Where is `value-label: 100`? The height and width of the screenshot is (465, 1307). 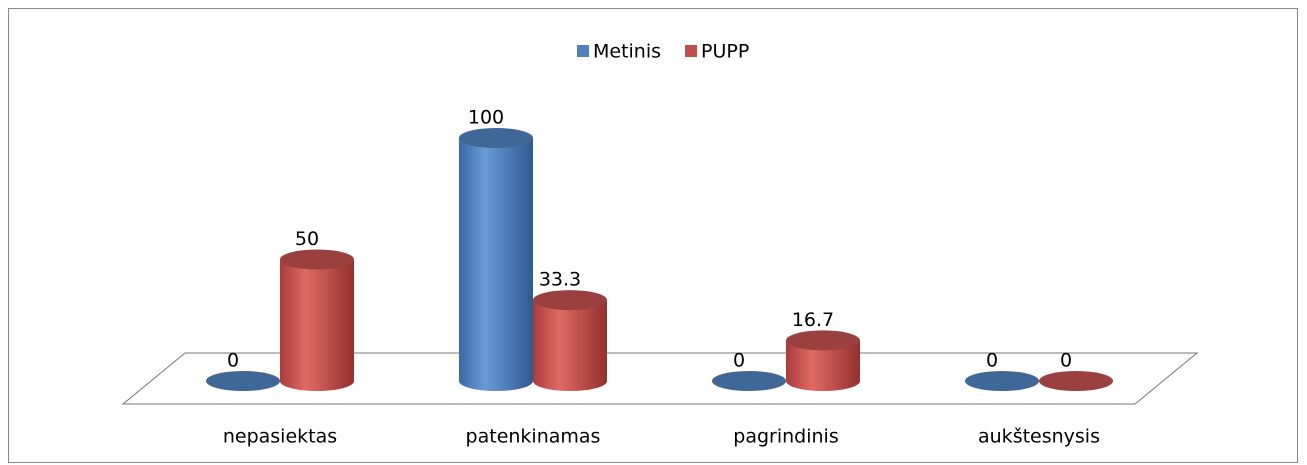
value-label: 100 is located at coordinates (486, 118).